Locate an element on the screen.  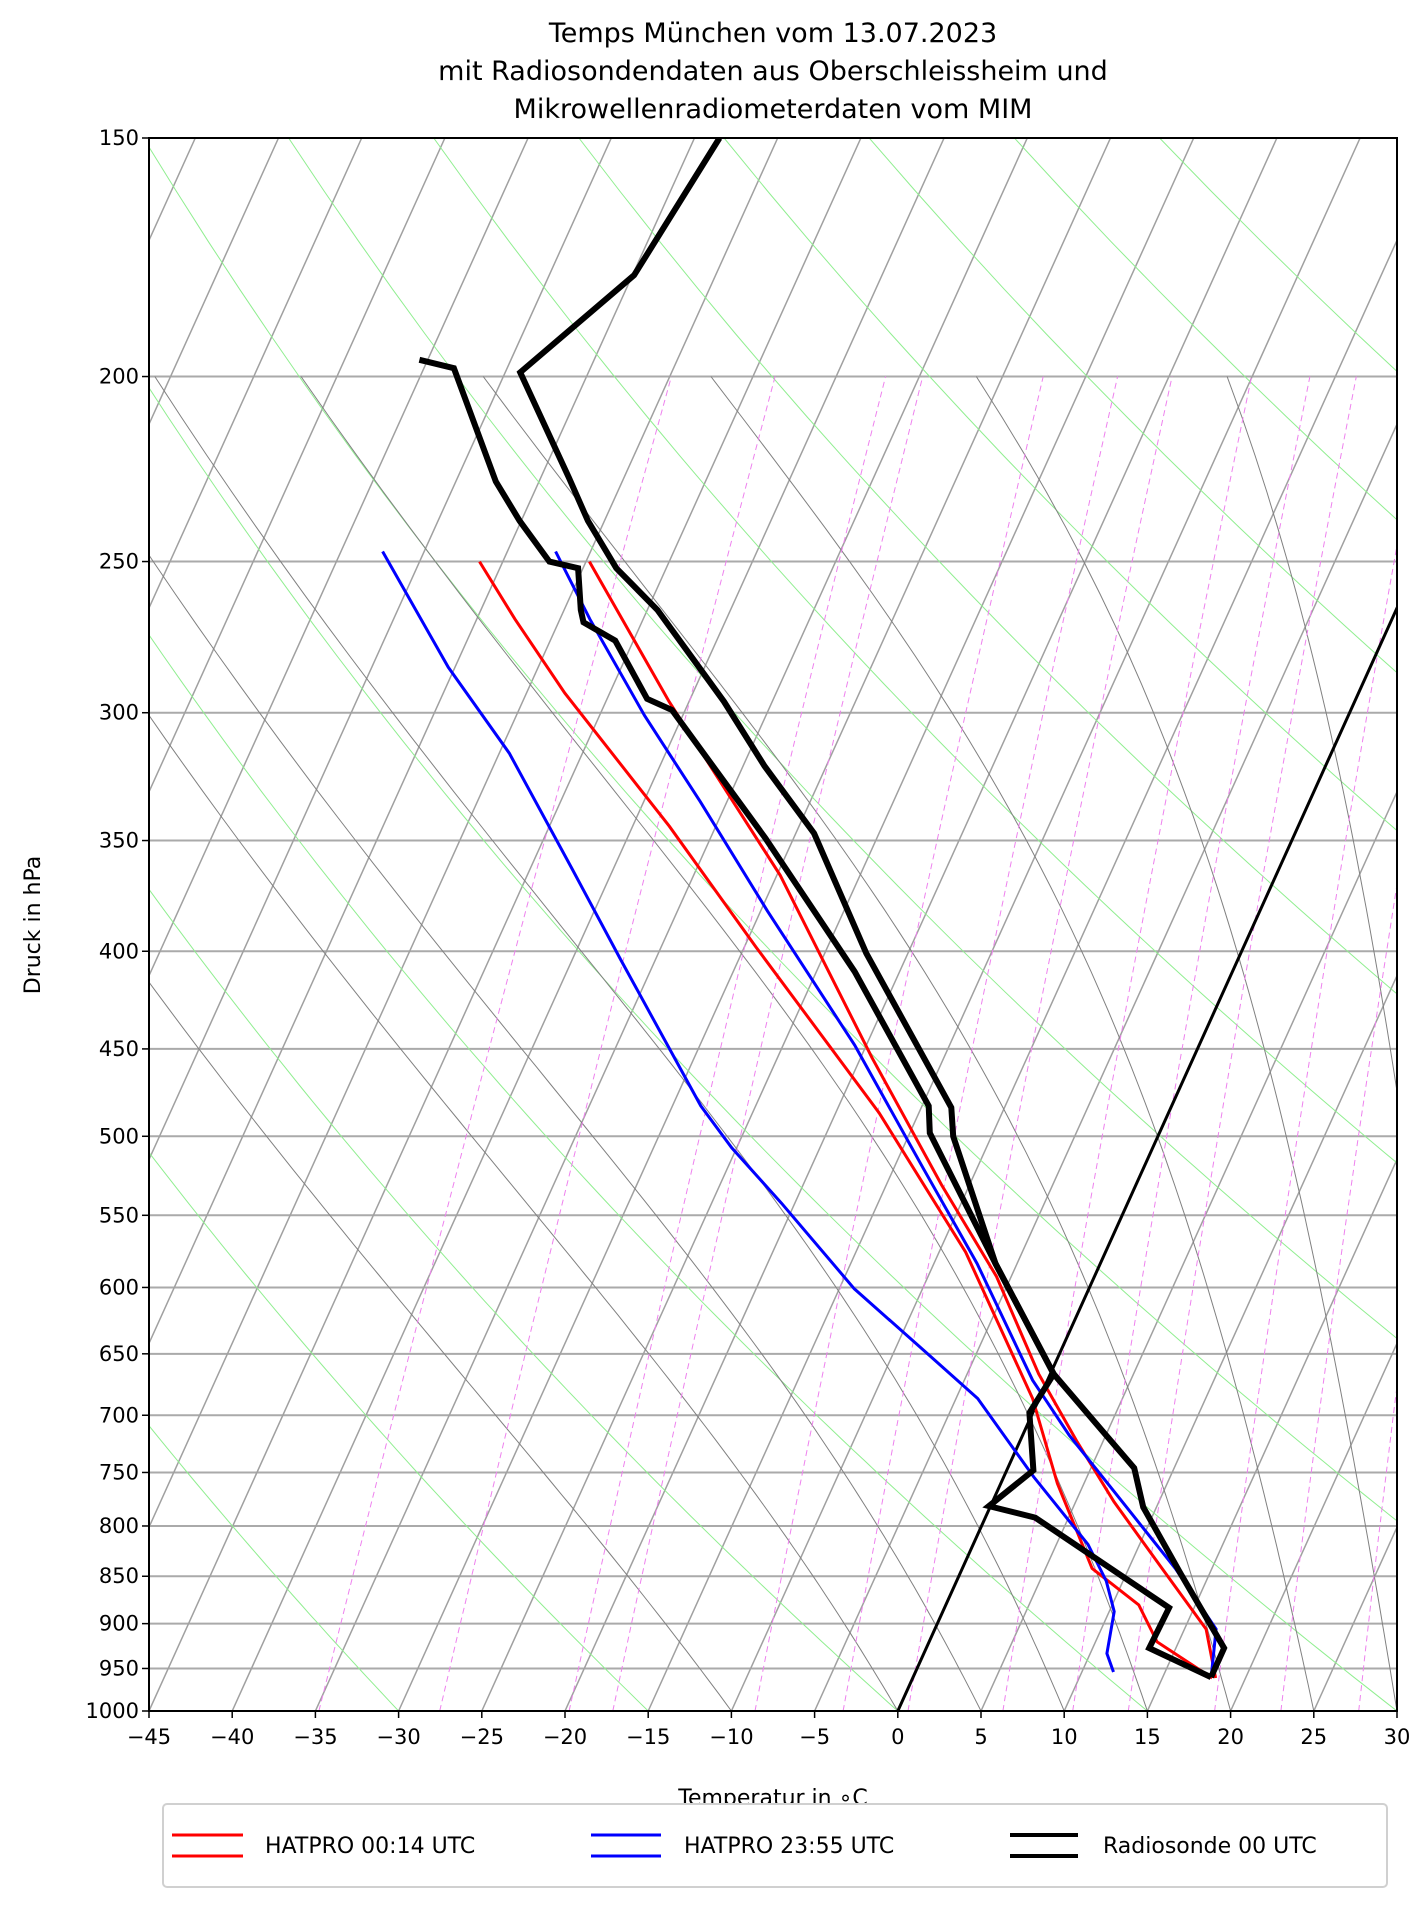
legend-label: HATPRO 23:55 UTC is located at coordinates (789, 1846).